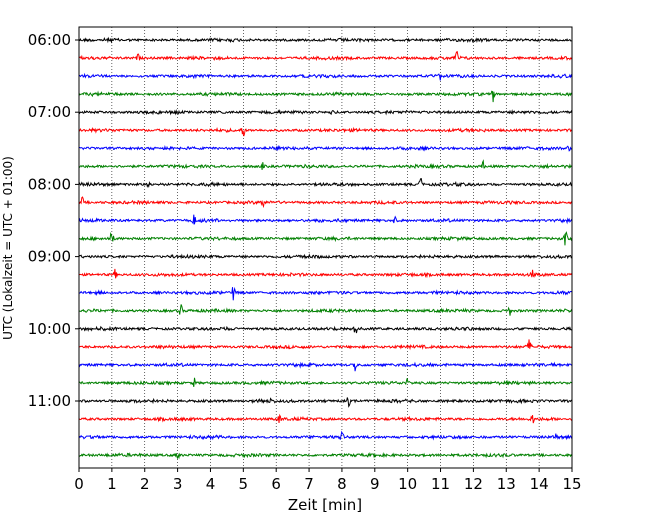  What do you see at coordinates (328, 480) in the screenshot?
I see `x-axis-ticks: 0 1 2 3 4 5 6 7 8 9 10 11 12 13 14 15` at bounding box center [328, 480].